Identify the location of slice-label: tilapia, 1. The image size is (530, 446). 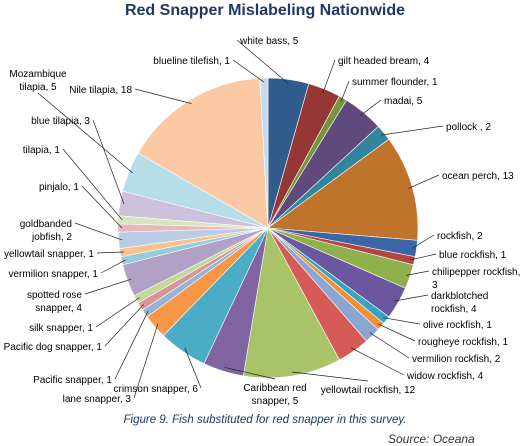
(42, 150).